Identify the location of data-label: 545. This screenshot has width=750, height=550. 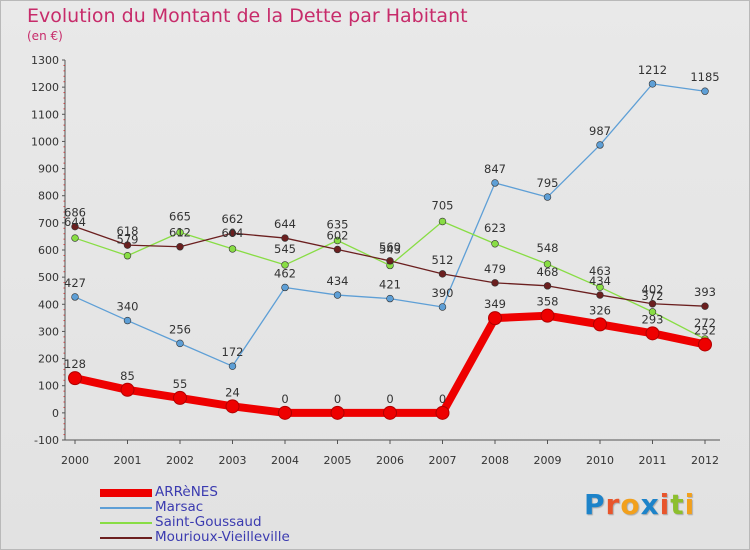
(285, 249).